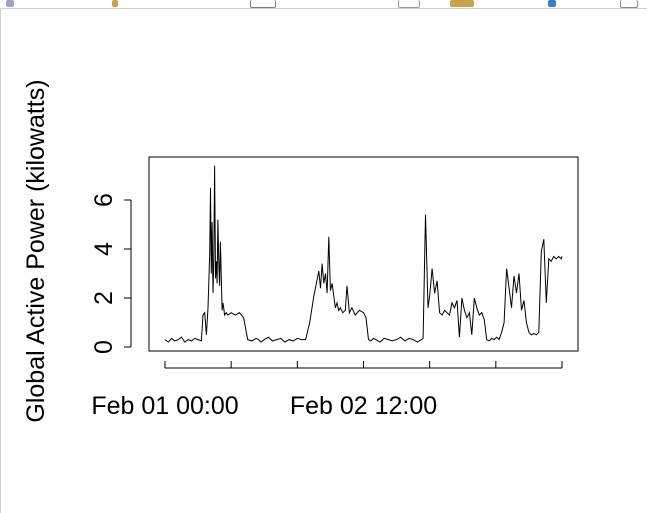 The image size is (647, 513). What do you see at coordinates (409, 4) in the screenshot?
I see `document-icon` at bounding box center [409, 4].